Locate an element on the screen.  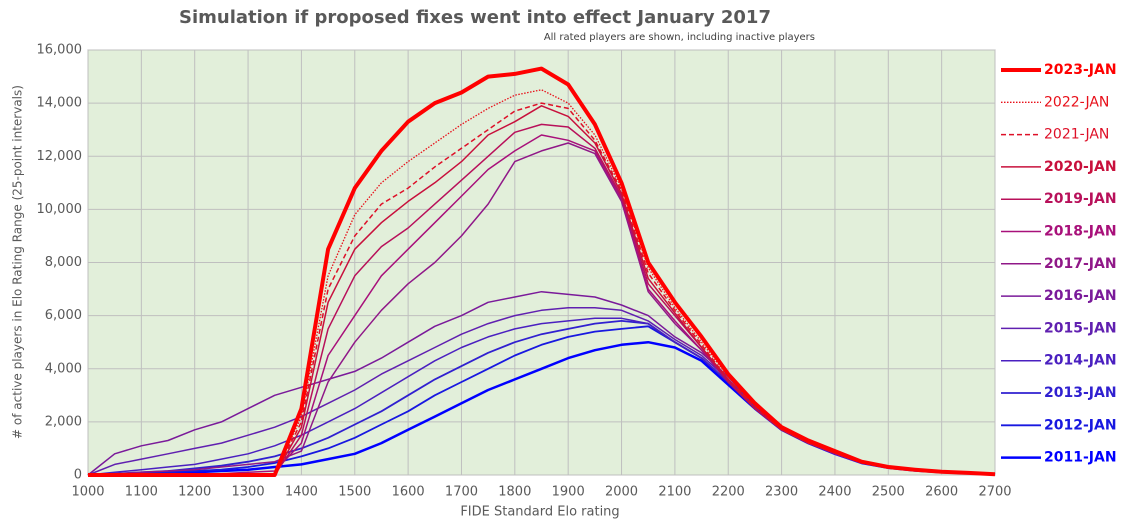
x-tick-label: 1800 is located at coordinates (514, 492).